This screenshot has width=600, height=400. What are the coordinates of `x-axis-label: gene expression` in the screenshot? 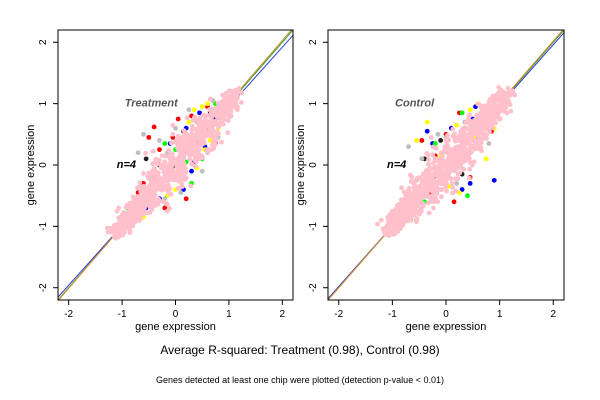 It's located at (446, 327).